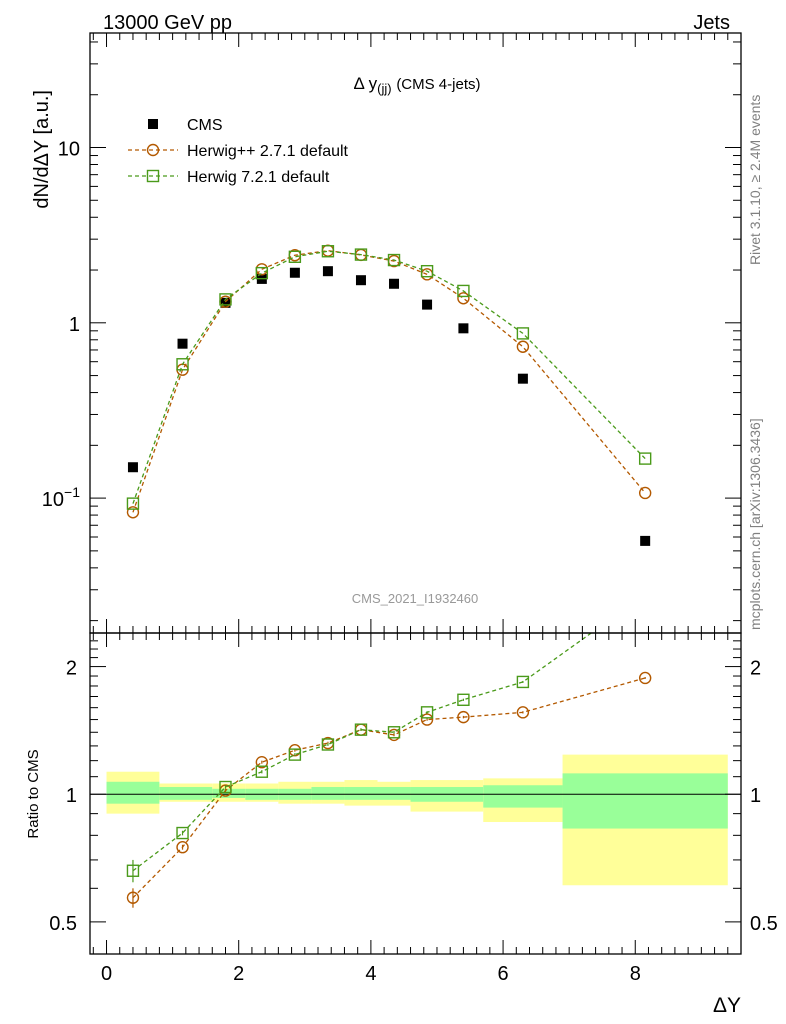  I want to click on ratio-y-tick-label-right: 1, so click(755, 796).